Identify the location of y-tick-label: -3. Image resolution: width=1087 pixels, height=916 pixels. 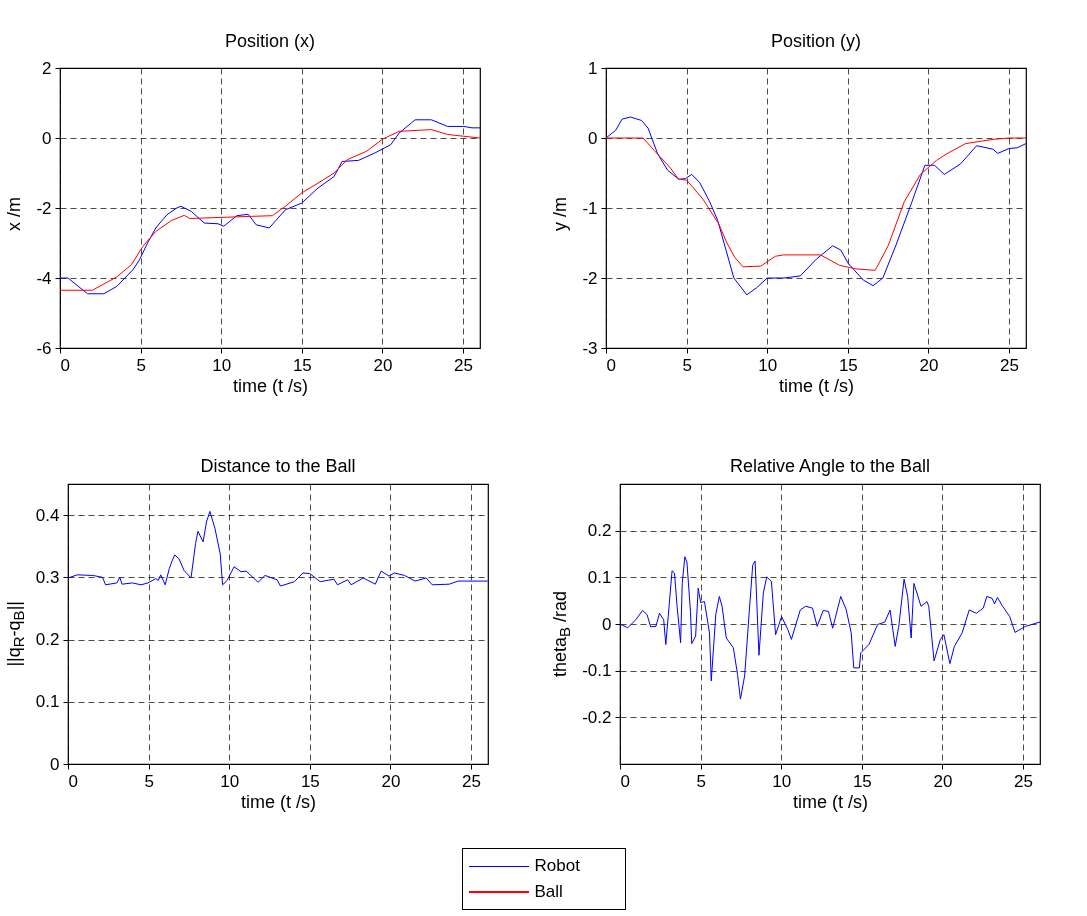
(590, 348).